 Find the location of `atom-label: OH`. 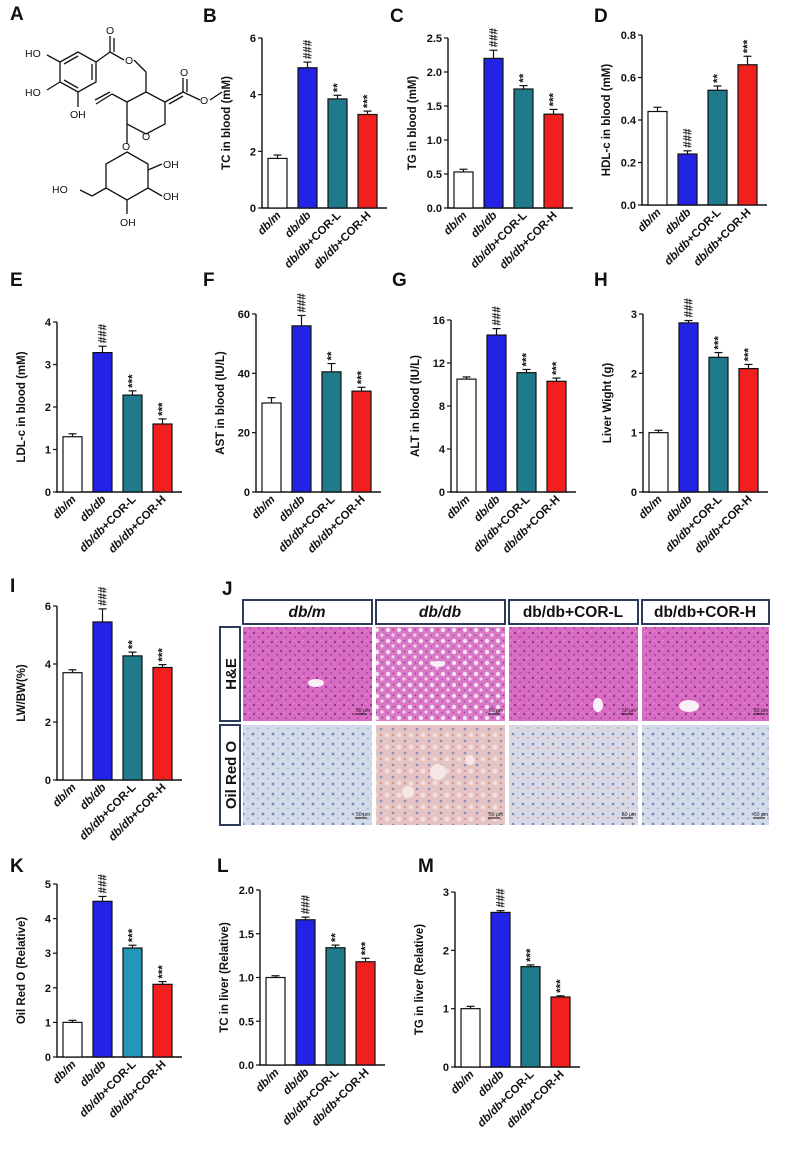

atom-label: OH is located at coordinates (128, 223).